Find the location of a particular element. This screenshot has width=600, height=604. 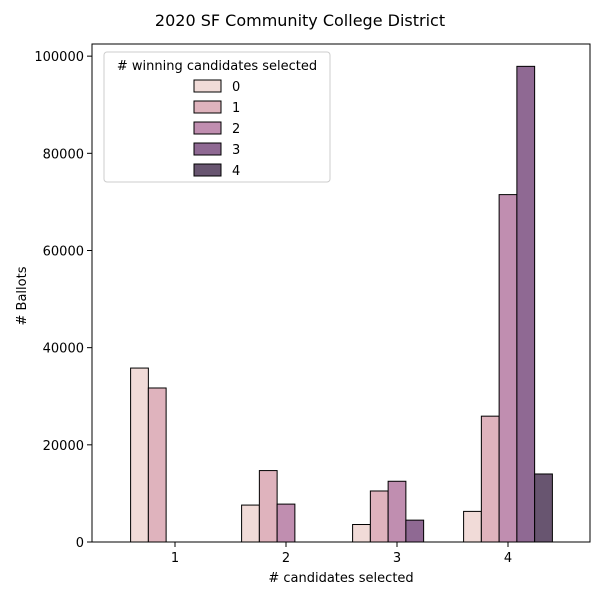

x-tick-label: 4 is located at coordinates (508, 558).